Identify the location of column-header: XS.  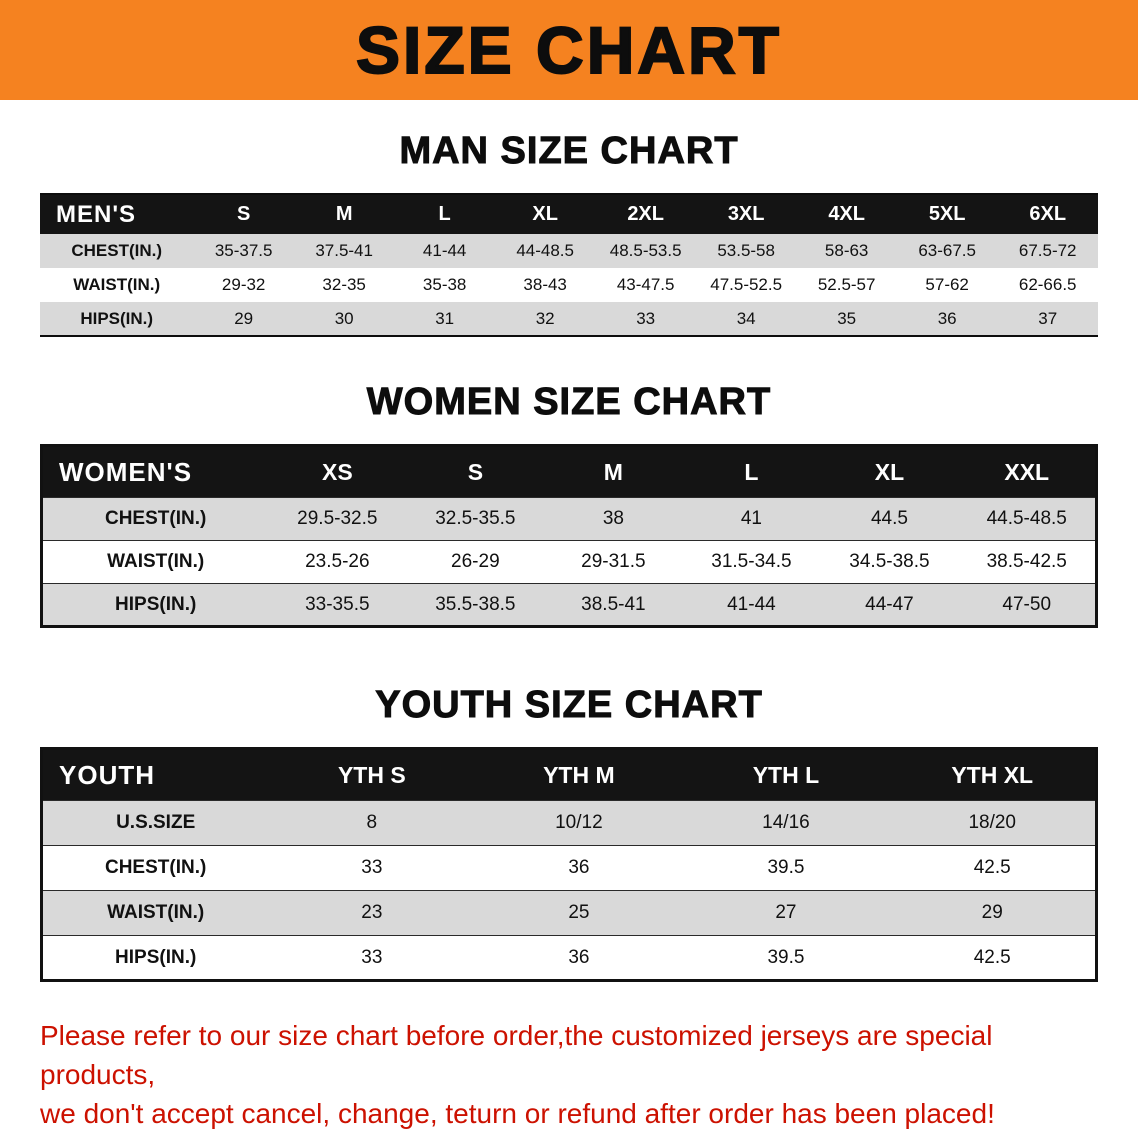
(337, 471).